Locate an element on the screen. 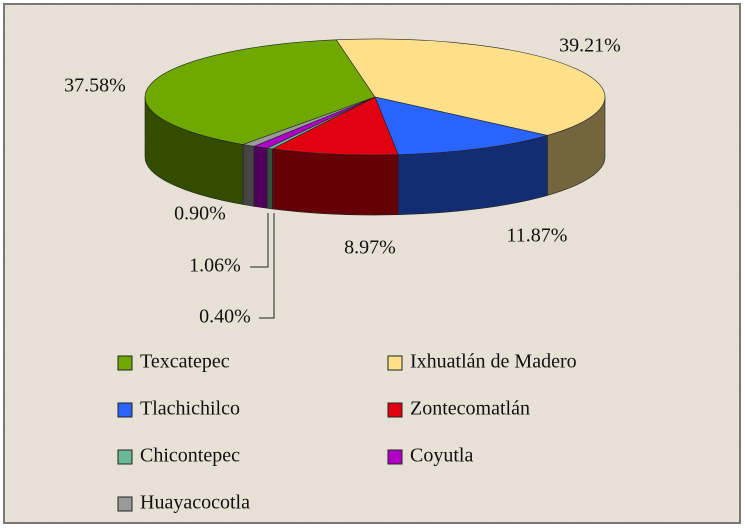  data-label: 8.97% is located at coordinates (370, 248).